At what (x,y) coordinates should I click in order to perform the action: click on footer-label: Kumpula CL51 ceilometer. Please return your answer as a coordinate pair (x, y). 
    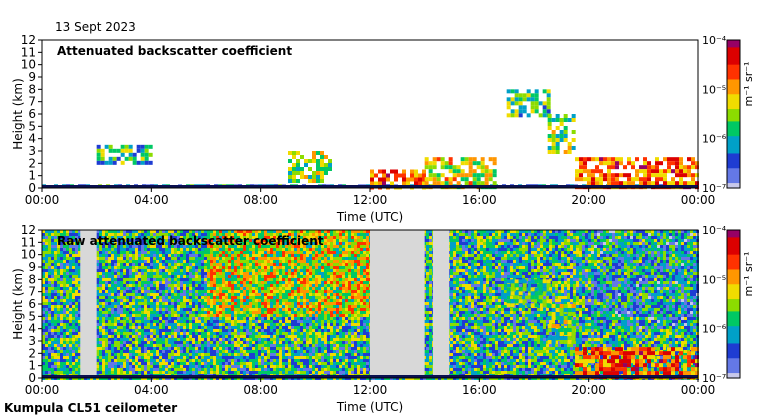
    Looking at the image, I should click on (91, 408).